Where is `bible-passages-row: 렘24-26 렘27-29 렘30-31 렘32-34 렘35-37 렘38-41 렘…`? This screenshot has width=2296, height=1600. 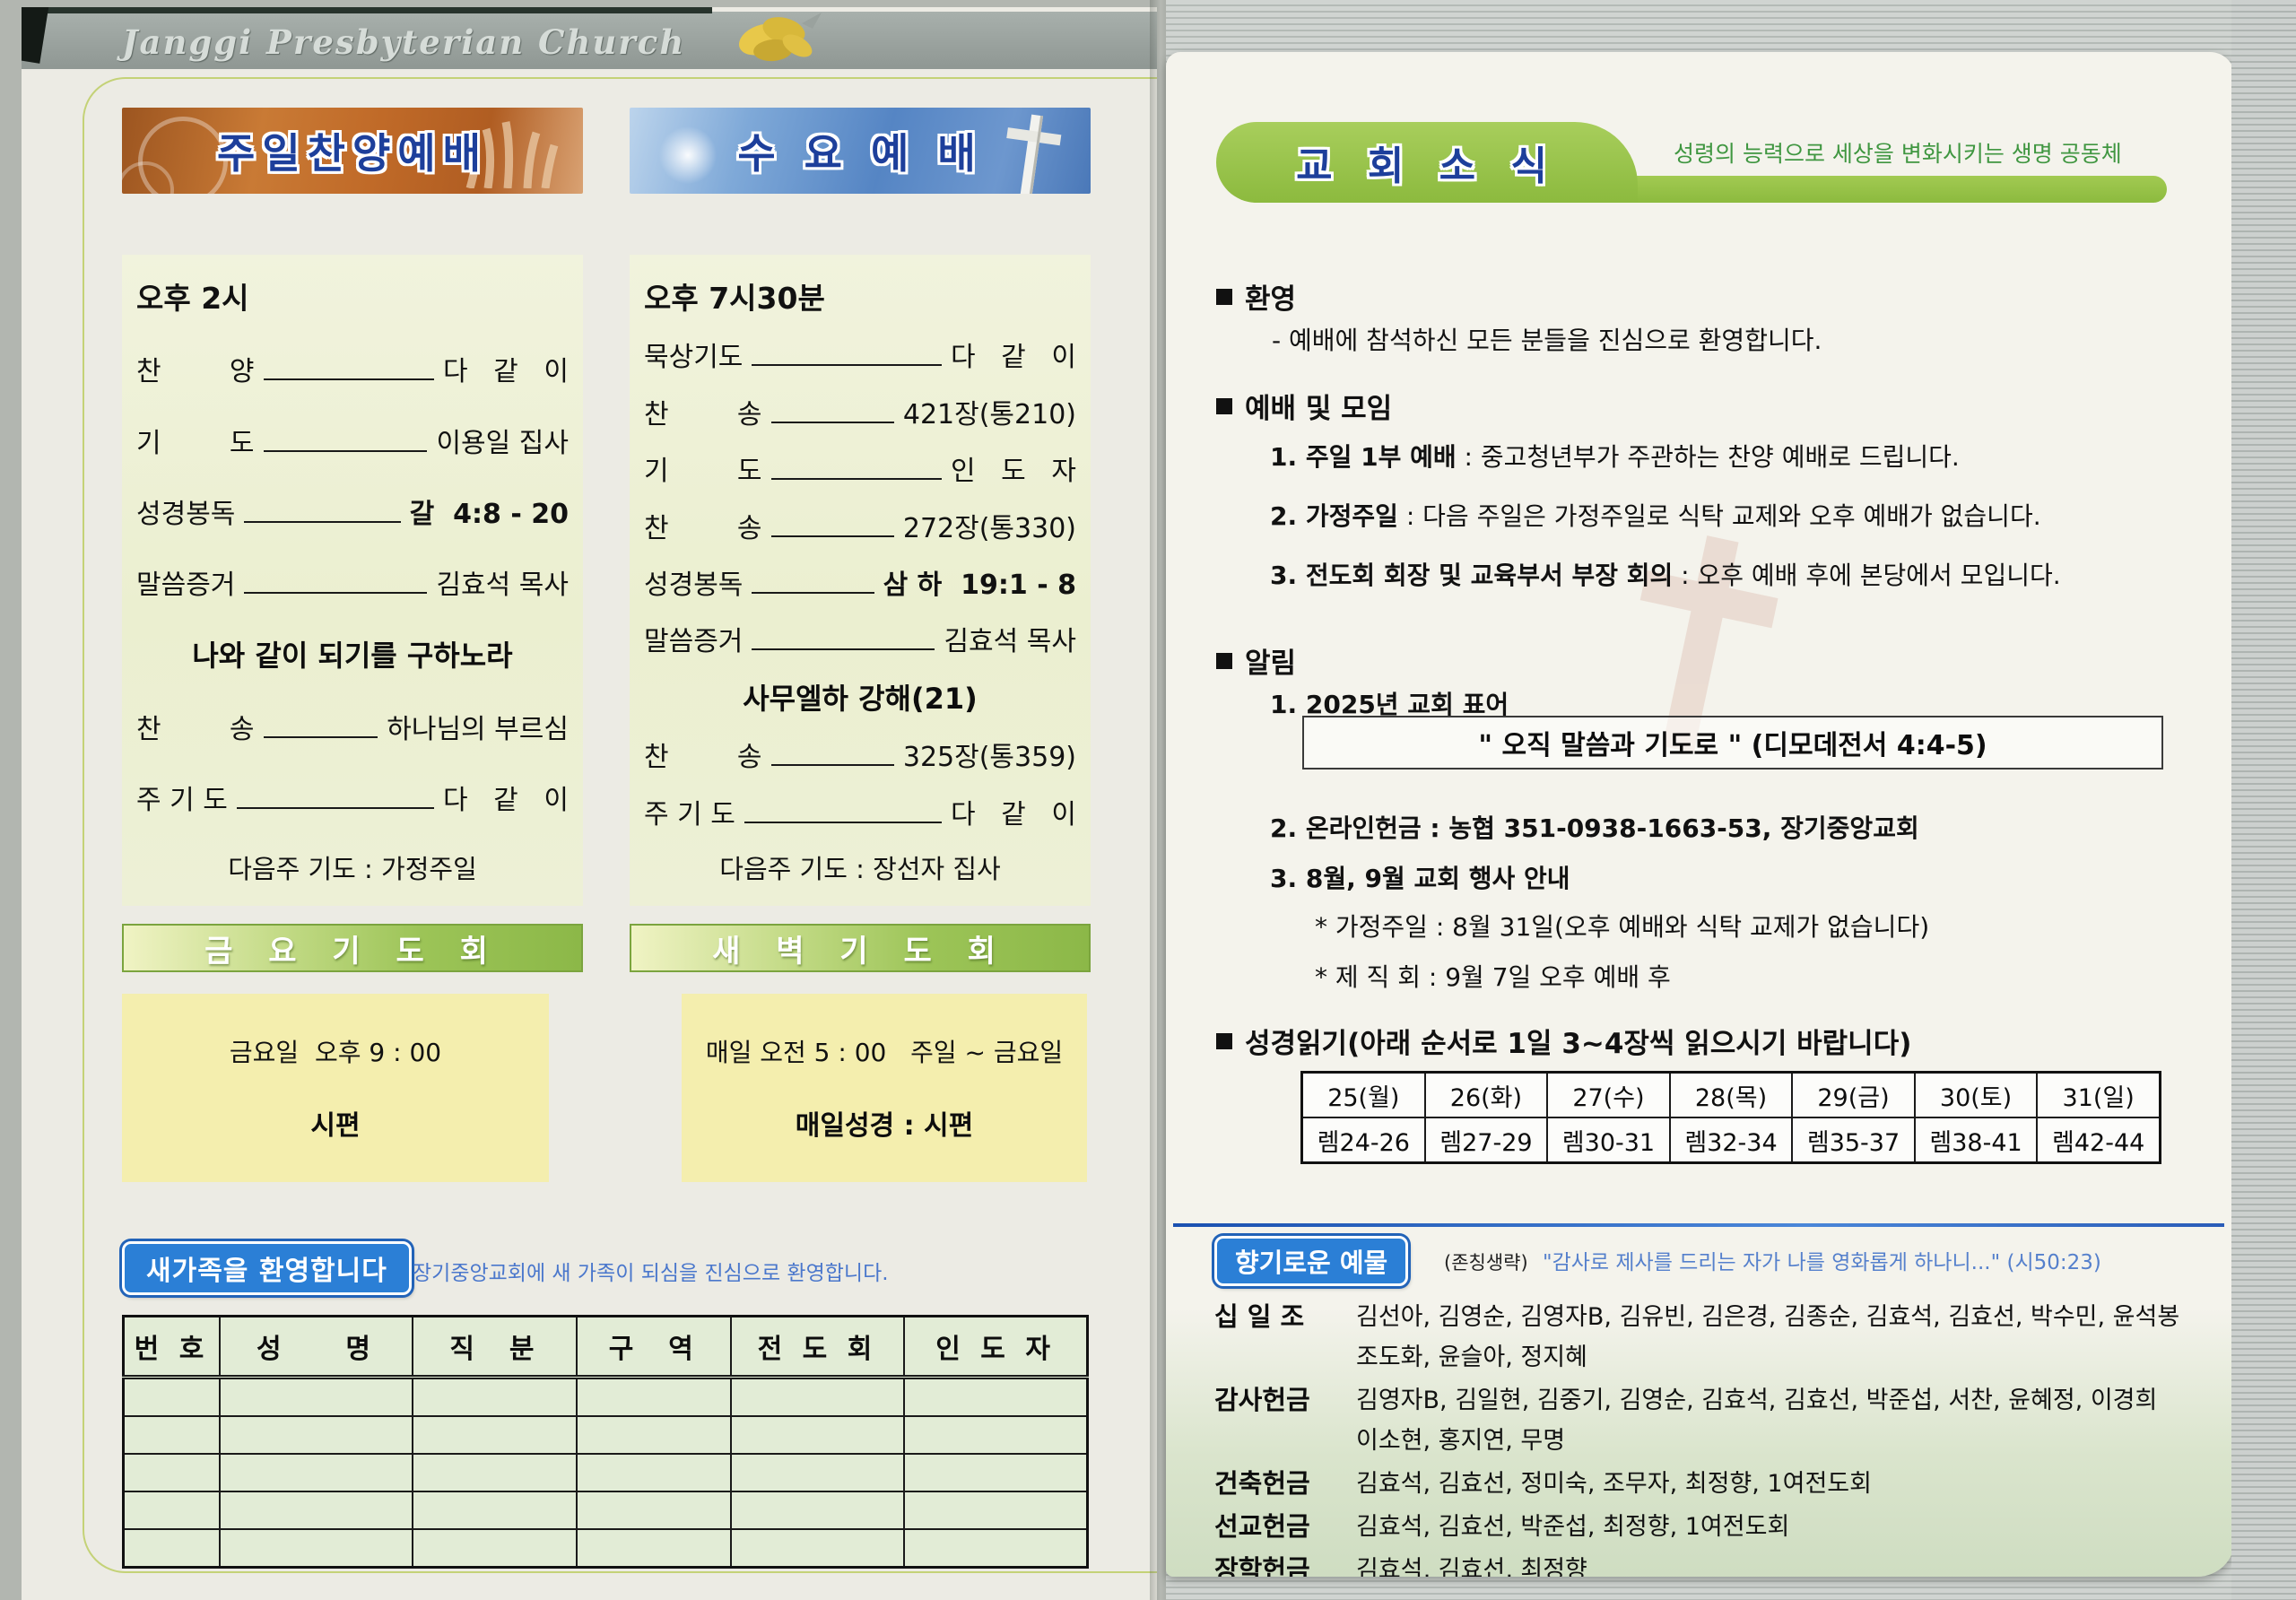 bible-passages-row: 렘24-26 렘27-29 렘30-31 렘32-34 렘35-37 렘38-41 렘… is located at coordinates (1730, 1140).